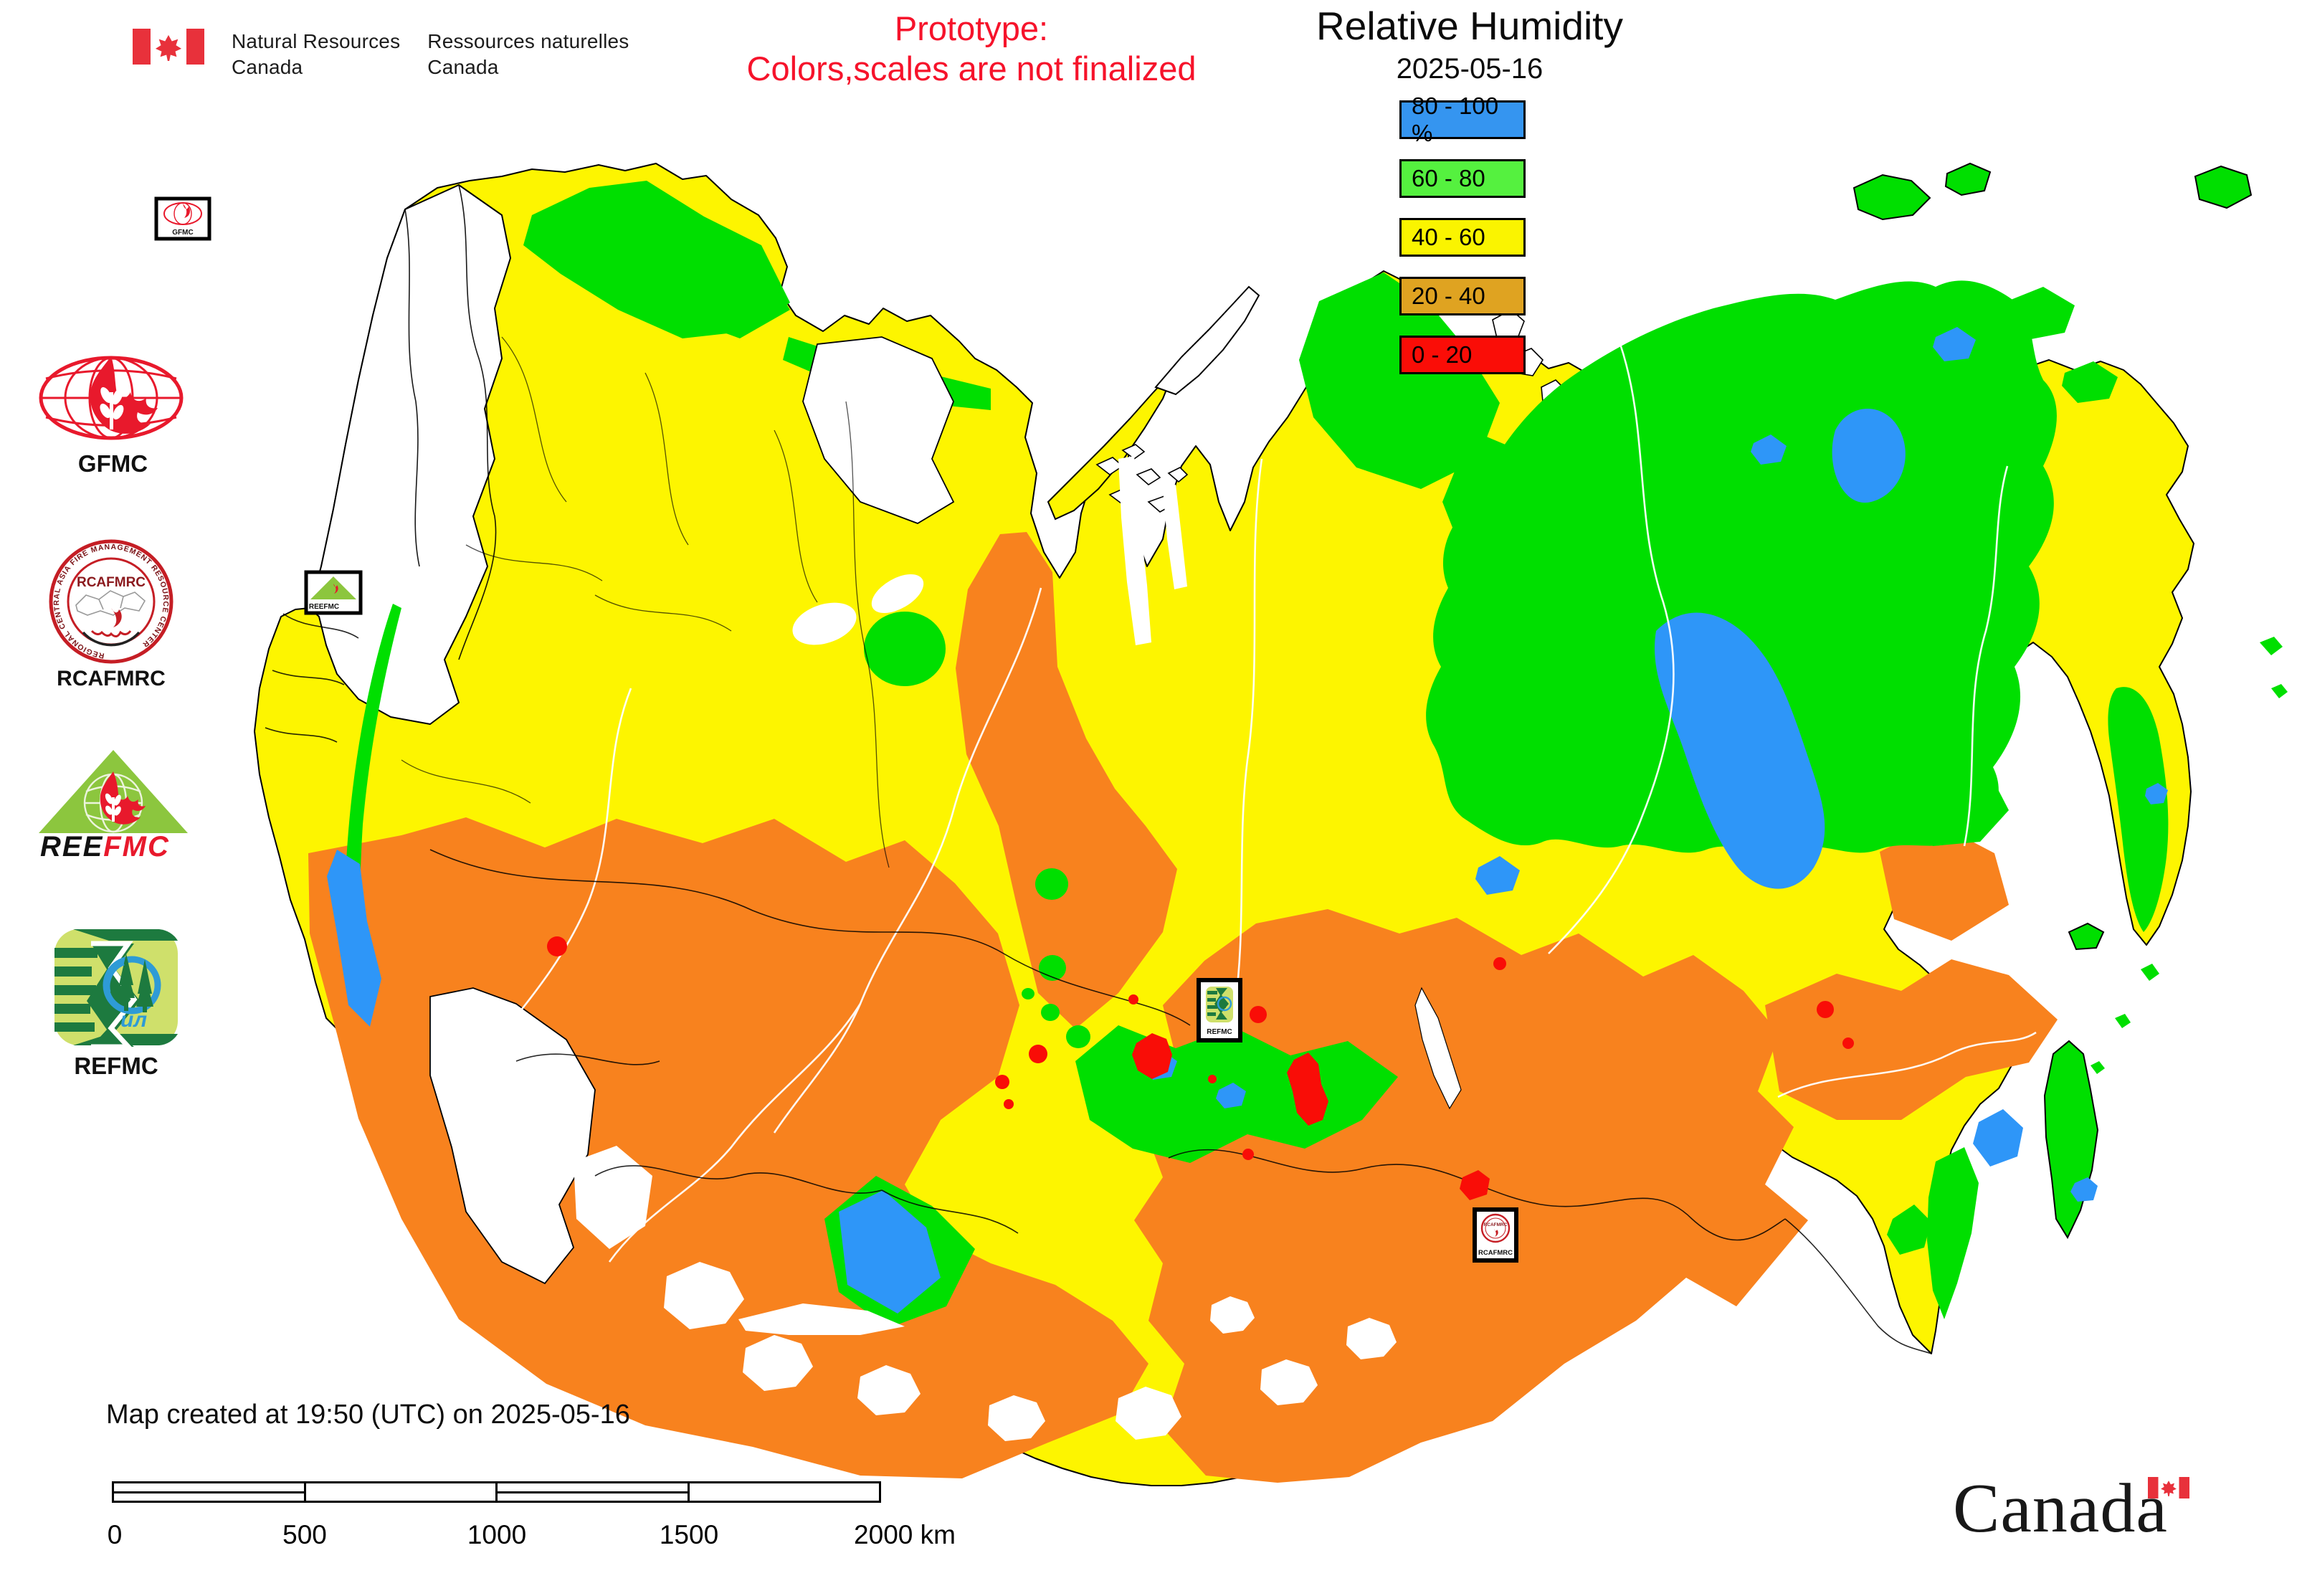 The image size is (2302, 1596). Describe the element at coordinates (2061, 1508) in the screenshot. I see `canada-wordmark: Canada` at that location.